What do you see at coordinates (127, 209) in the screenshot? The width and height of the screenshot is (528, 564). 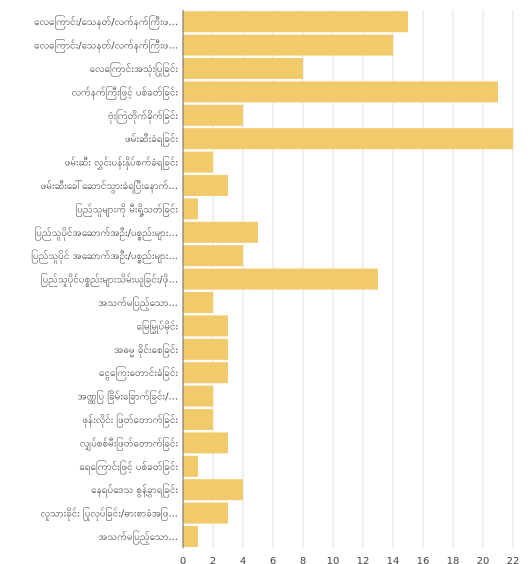 I see `category-label: ပြည်သူများကို မီးရှို့သတ်ခြင်း` at bounding box center [127, 209].